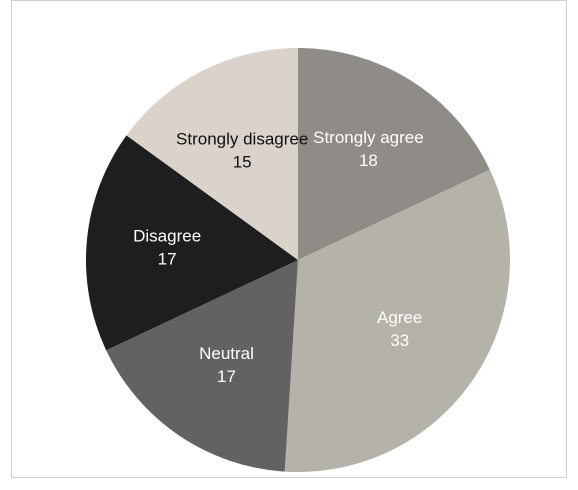  What do you see at coordinates (226, 376) in the screenshot?
I see `slice-value-neutral: 17` at bounding box center [226, 376].